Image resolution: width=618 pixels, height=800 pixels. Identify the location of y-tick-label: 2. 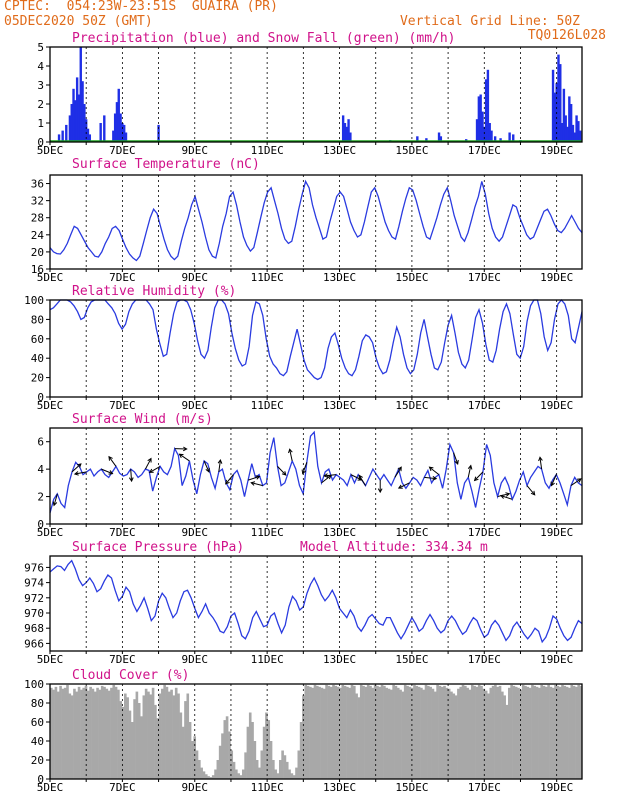
(40, 497).